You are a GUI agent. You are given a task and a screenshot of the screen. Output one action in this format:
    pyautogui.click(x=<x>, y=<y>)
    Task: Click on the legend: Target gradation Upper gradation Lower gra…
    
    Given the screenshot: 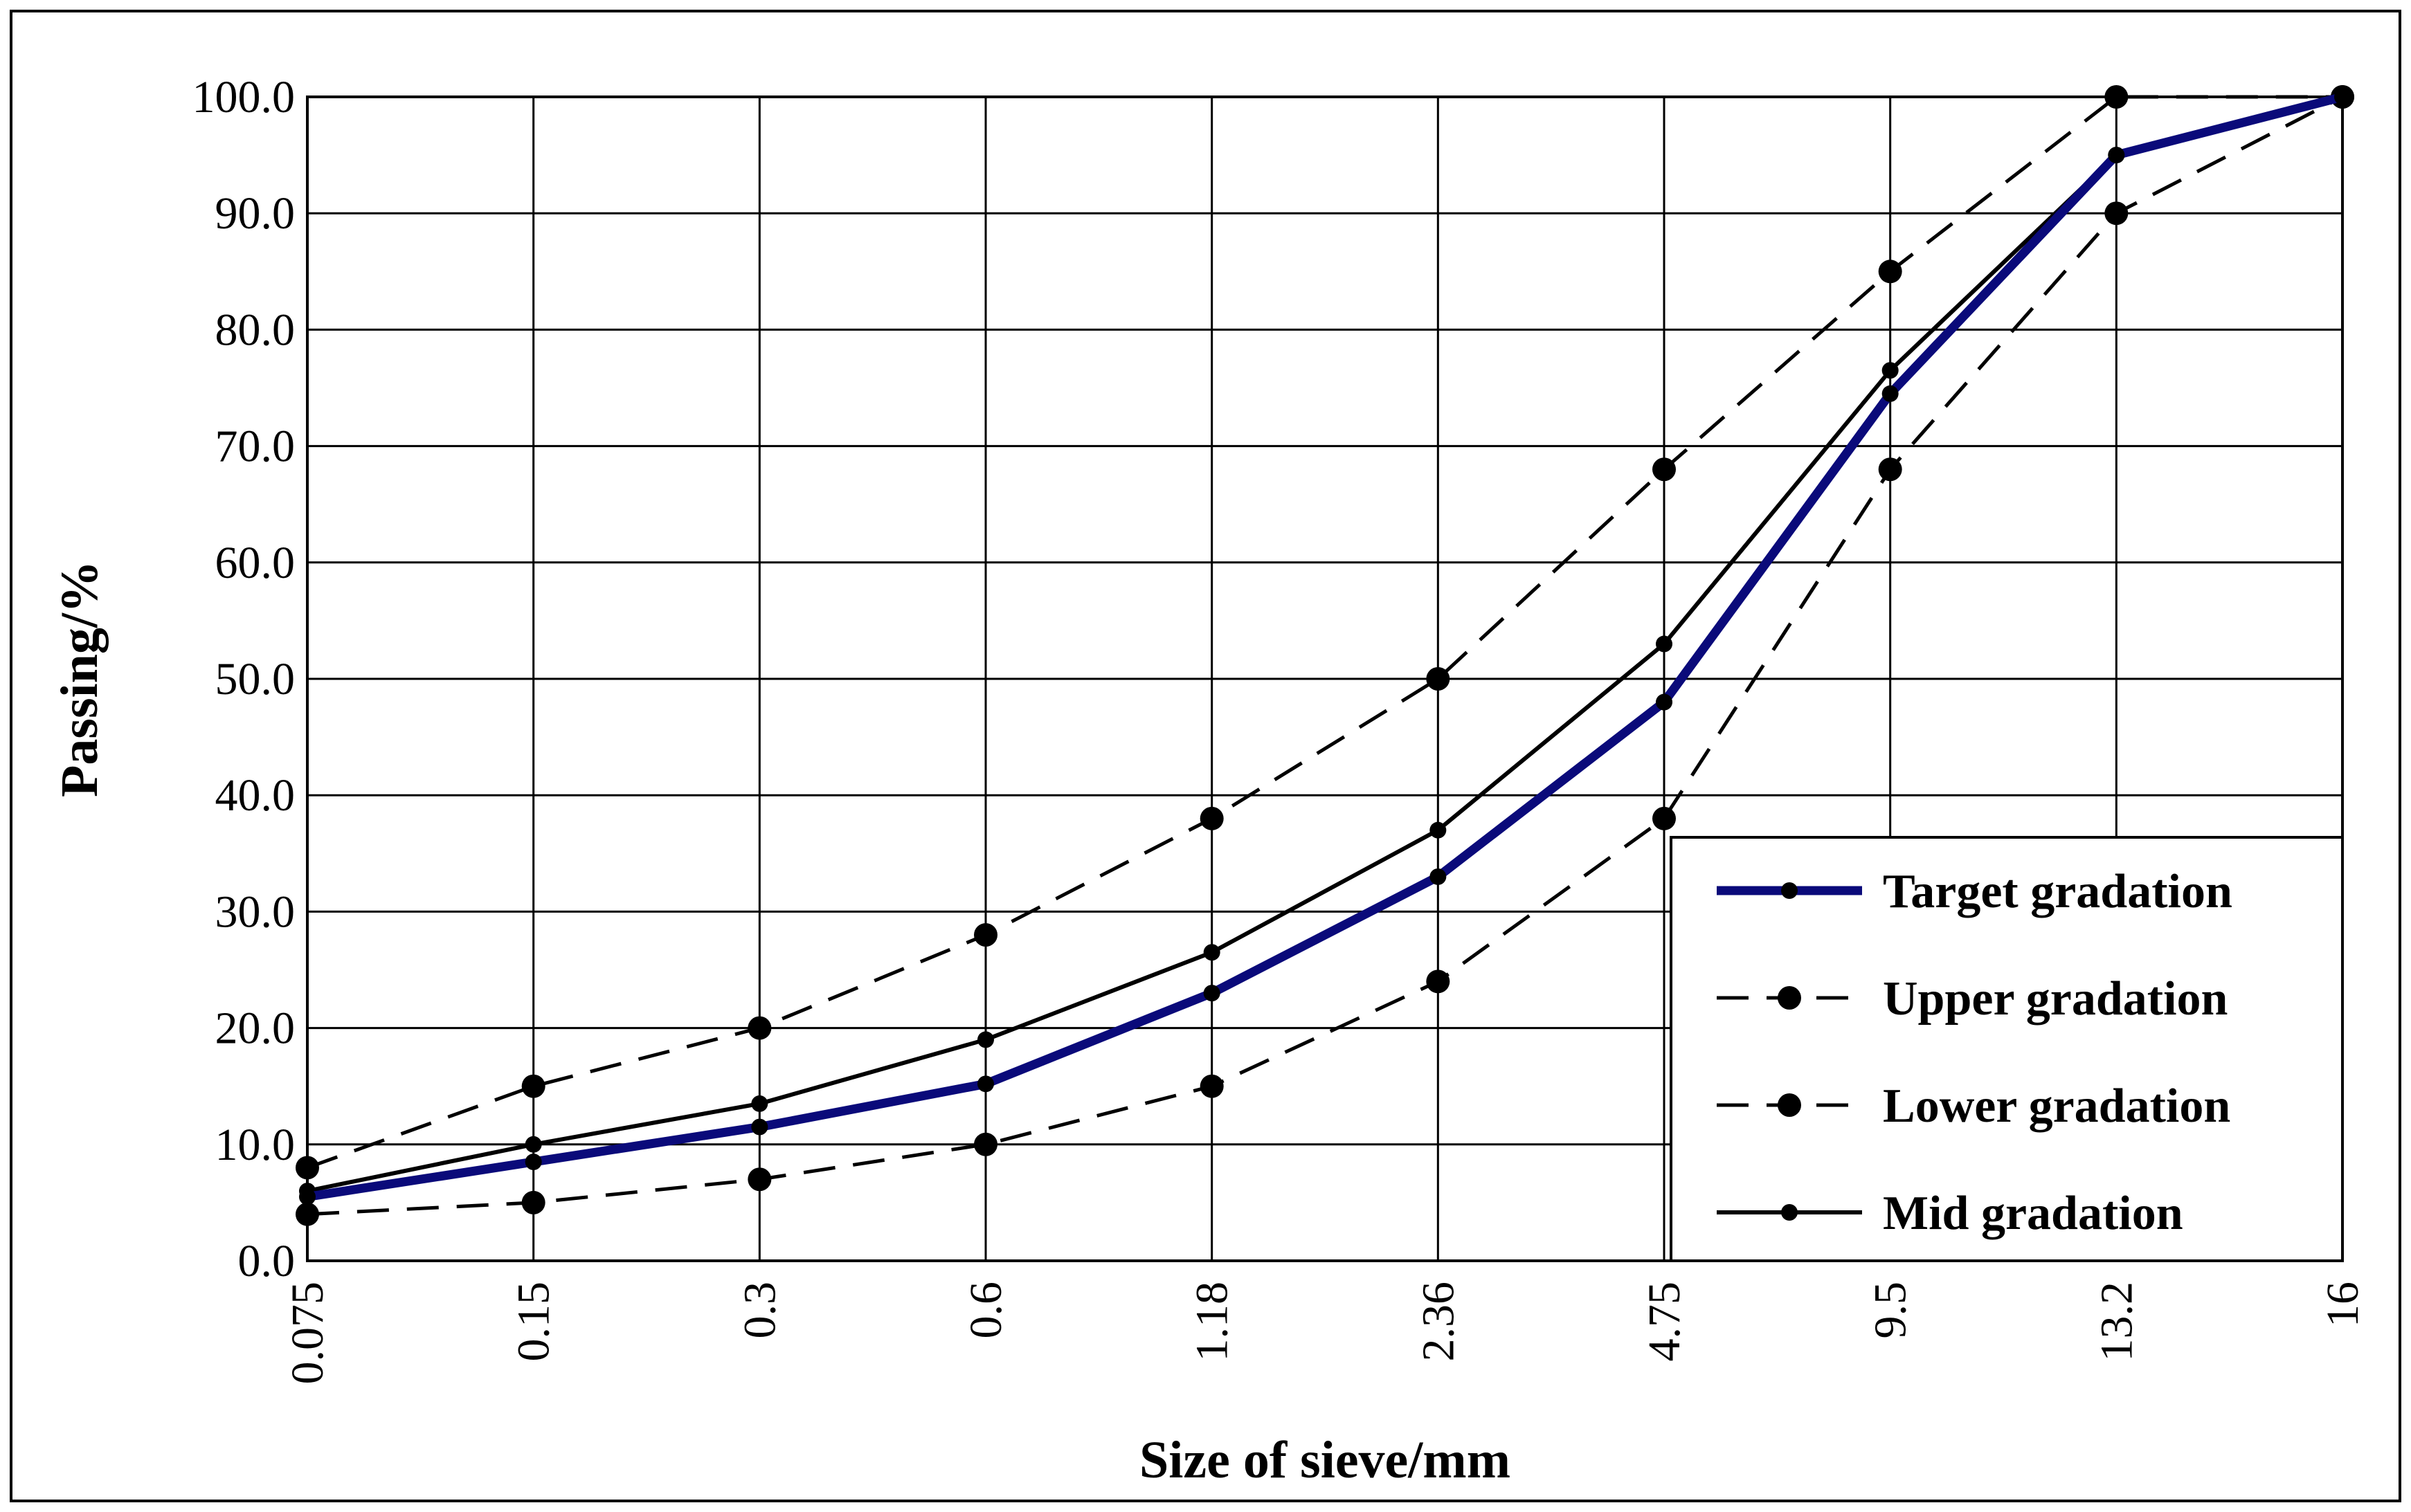 What is the action you would take?
    pyautogui.click(x=2007, y=1049)
    